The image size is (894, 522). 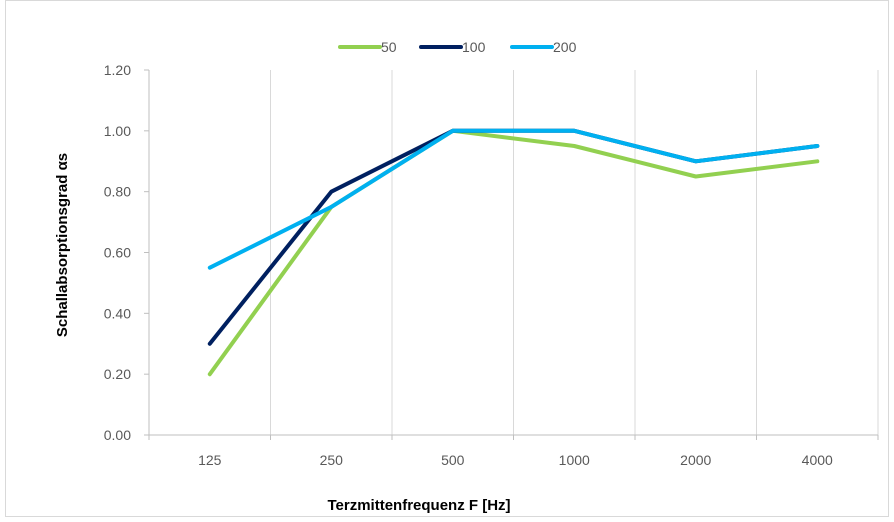 I want to click on legend-label-50: 50, so click(x=389, y=47).